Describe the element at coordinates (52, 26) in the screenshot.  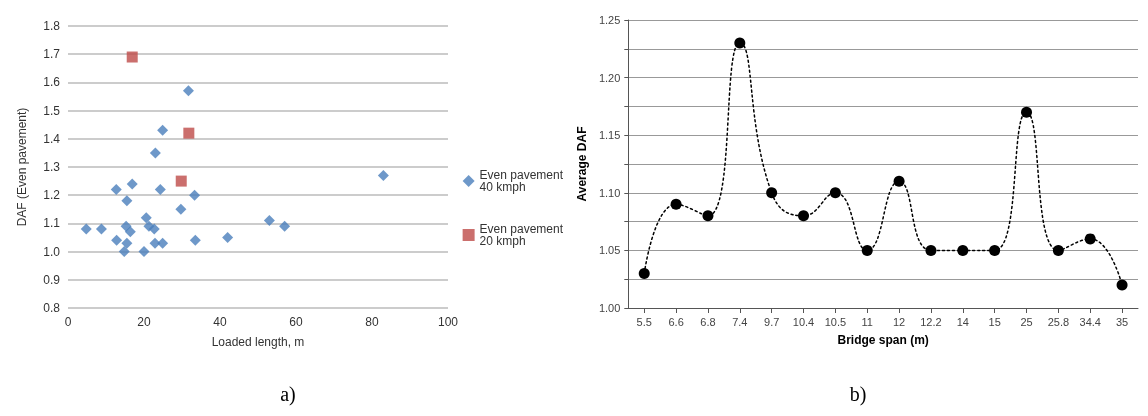
I see `y-tick-label: 1.8` at that location.